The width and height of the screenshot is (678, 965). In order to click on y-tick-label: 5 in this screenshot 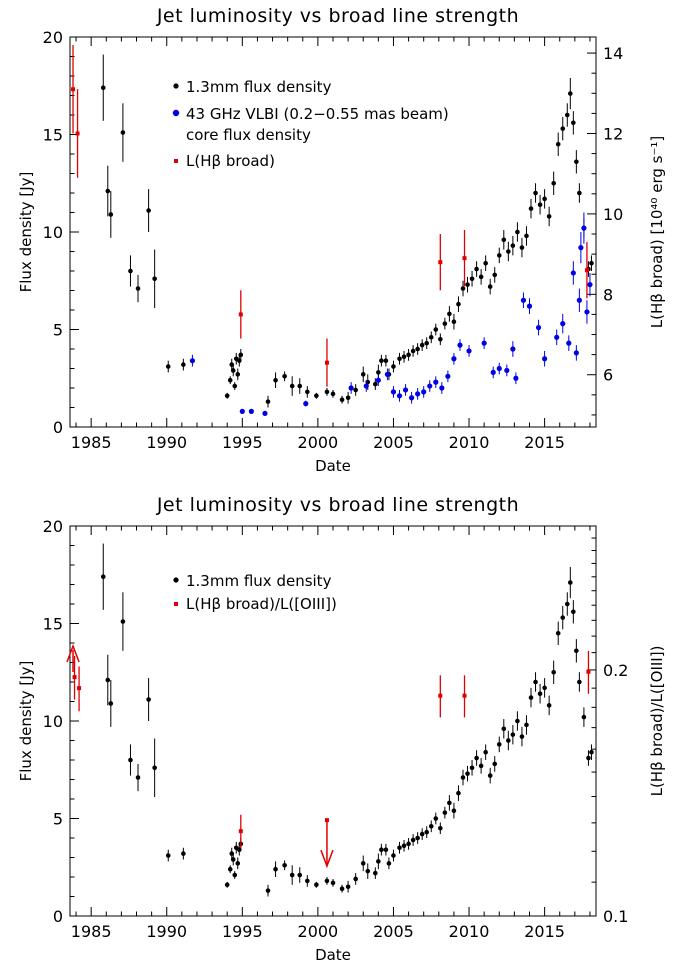, I will do `click(58, 819)`.